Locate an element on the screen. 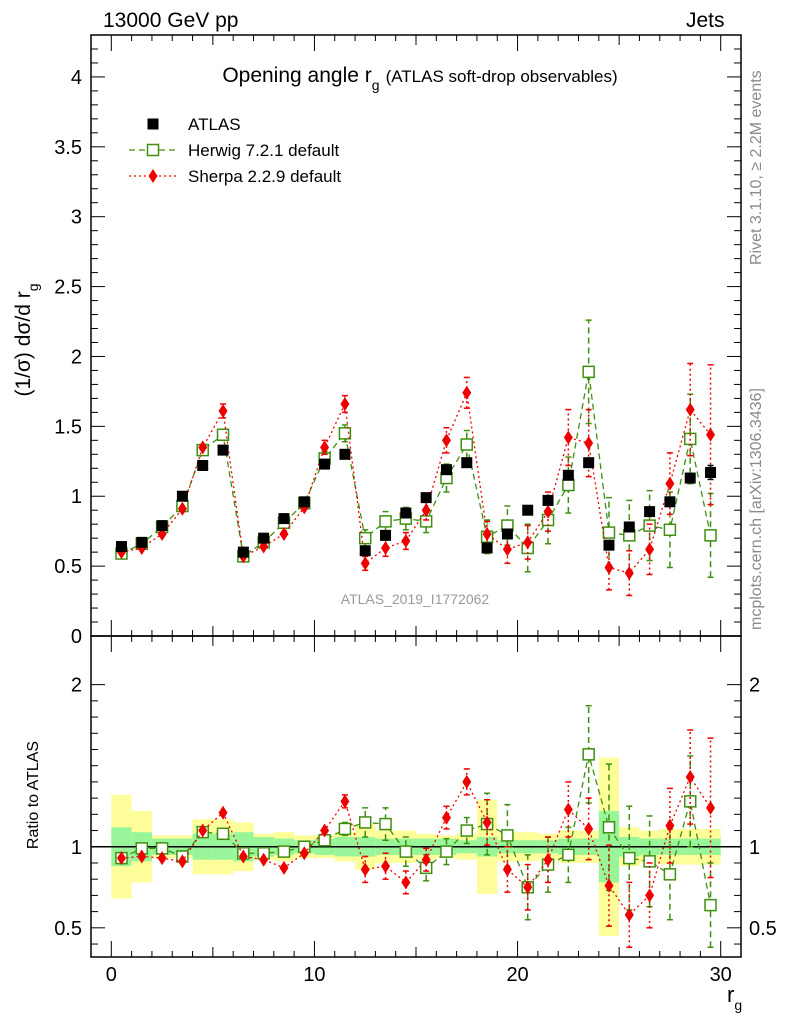  x-tick-label: 30 is located at coordinates (721, 975).